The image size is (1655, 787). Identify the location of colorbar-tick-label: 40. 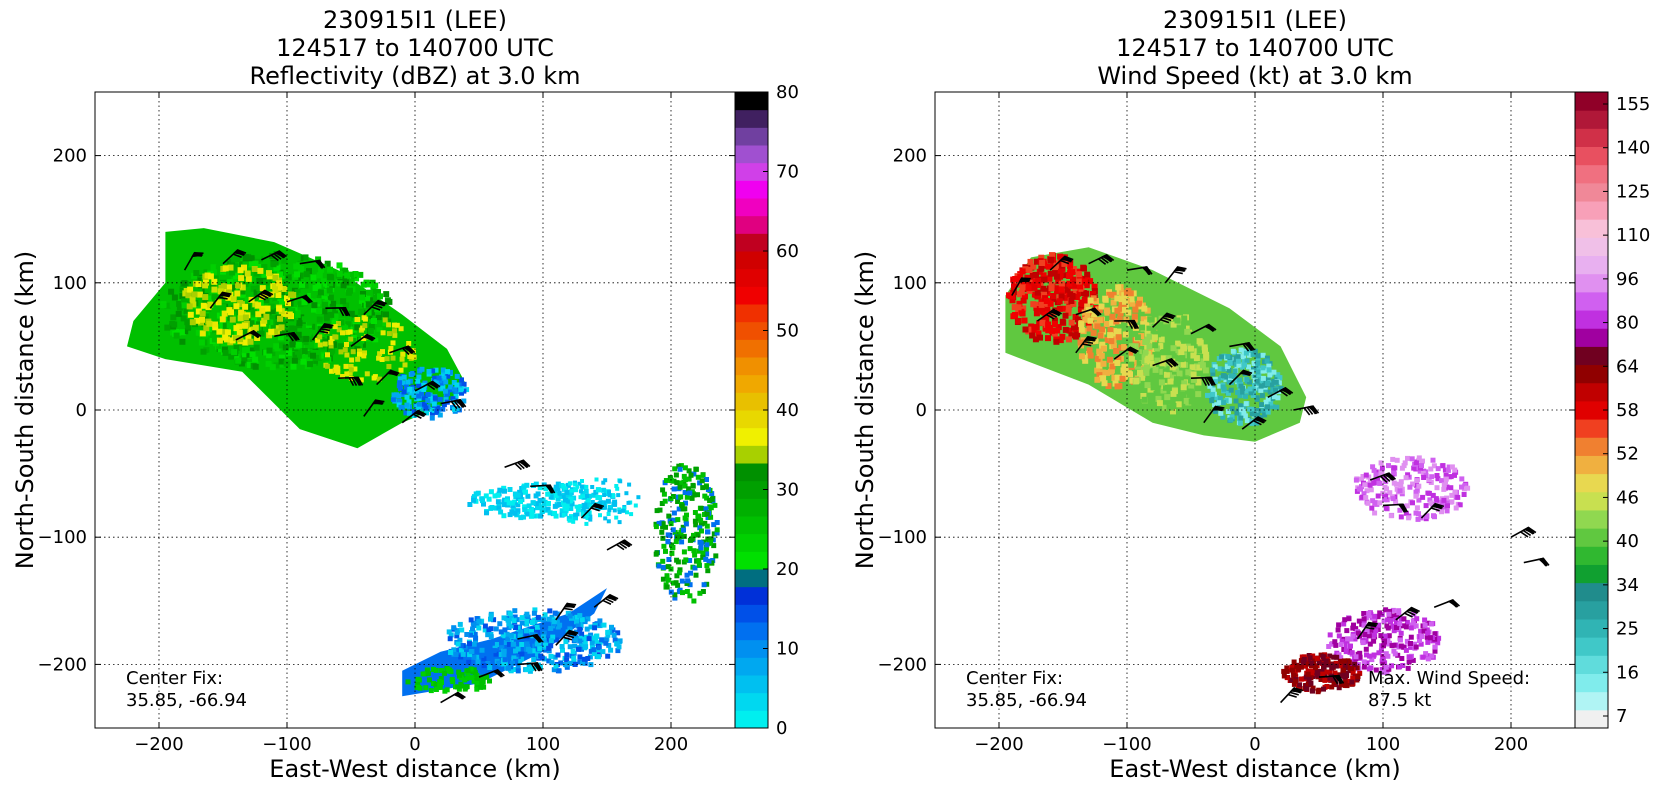
(1627, 541).